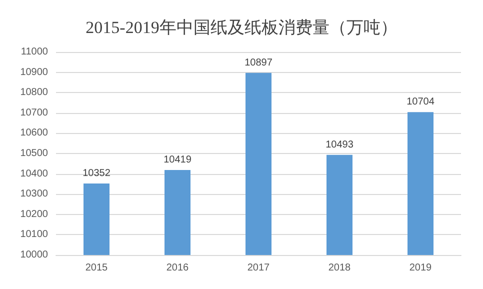 The image size is (483, 289). Describe the element at coordinates (340, 144) in the screenshot. I see `data-label: 10493` at that location.